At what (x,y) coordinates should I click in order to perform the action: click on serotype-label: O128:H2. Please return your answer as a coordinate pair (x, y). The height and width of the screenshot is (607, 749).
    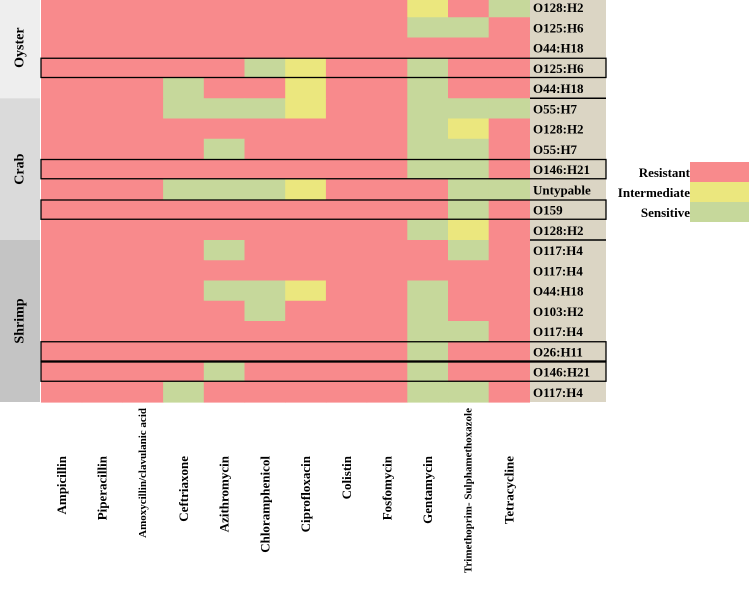
    Looking at the image, I should click on (558, 7).